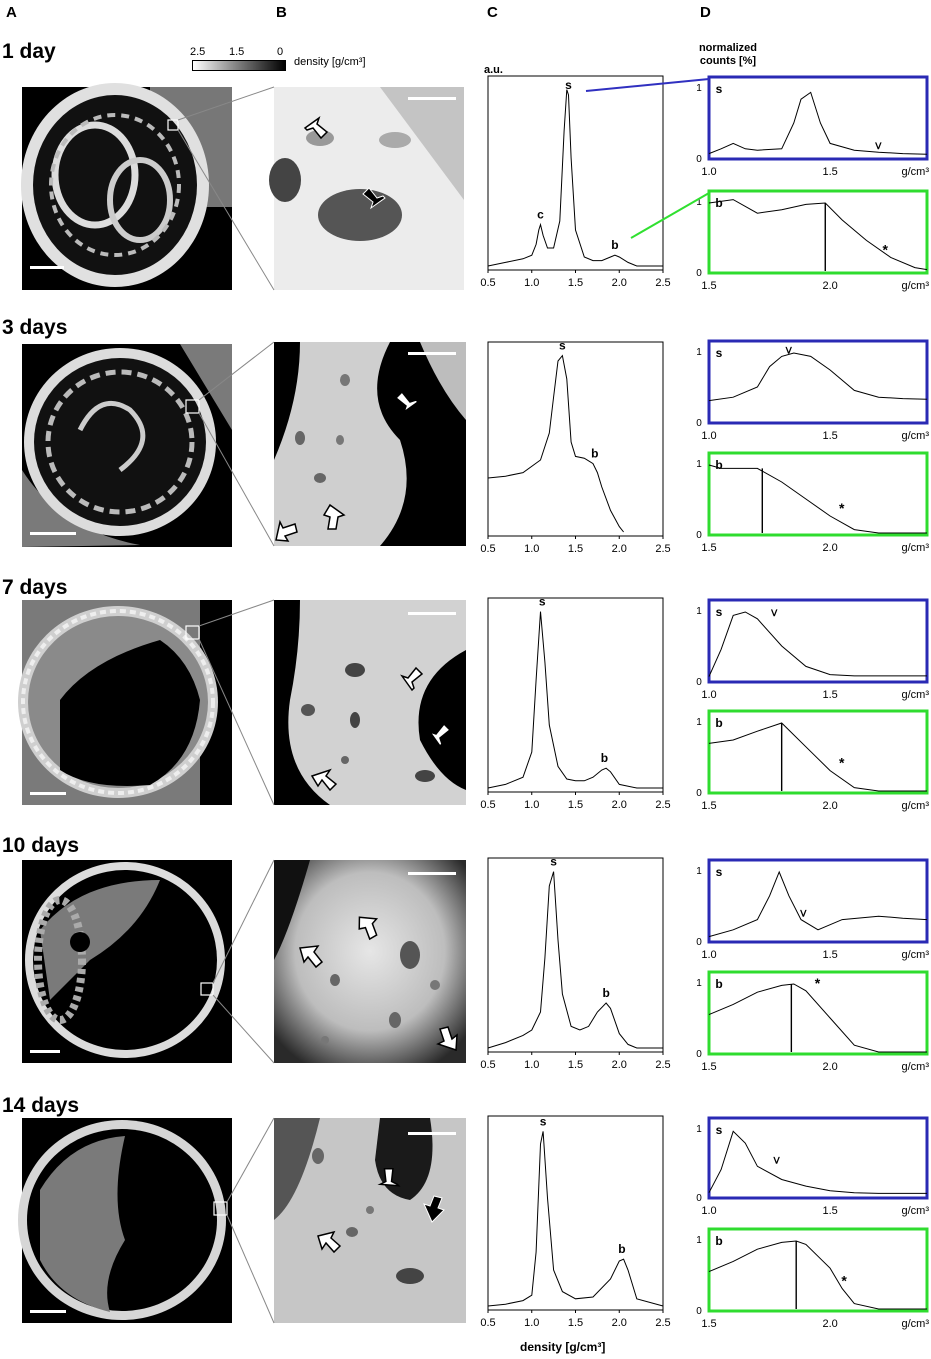  What do you see at coordinates (290, 59) in the screenshot?
I see `colorbar: 2.5 1.5 0 density [g/cm³]` at bounding box center [290, 59].